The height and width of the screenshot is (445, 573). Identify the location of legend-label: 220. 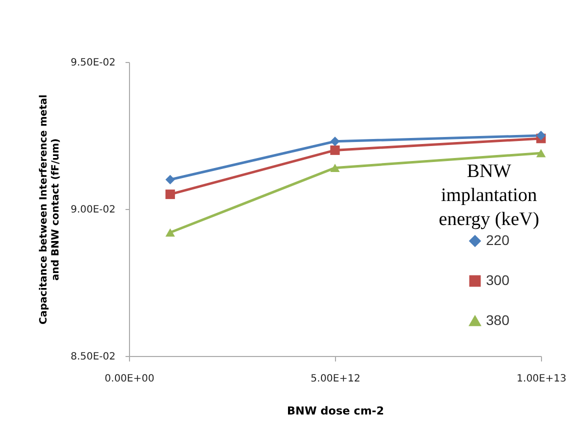
(498, 240).